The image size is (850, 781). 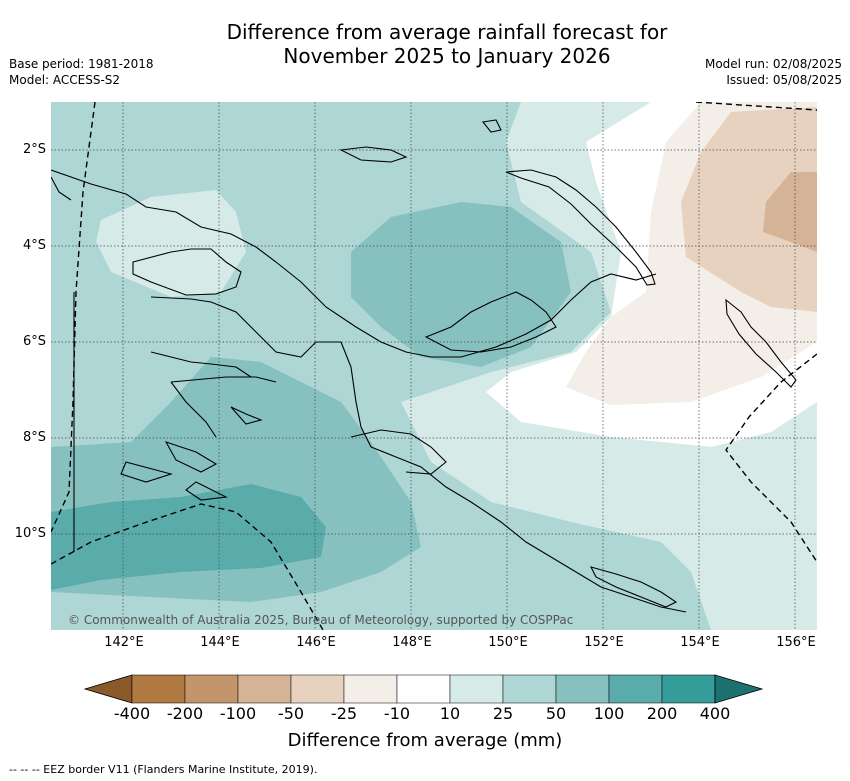 I want to click on lon-tick-142: 142°E, so click(x=124, y=642).